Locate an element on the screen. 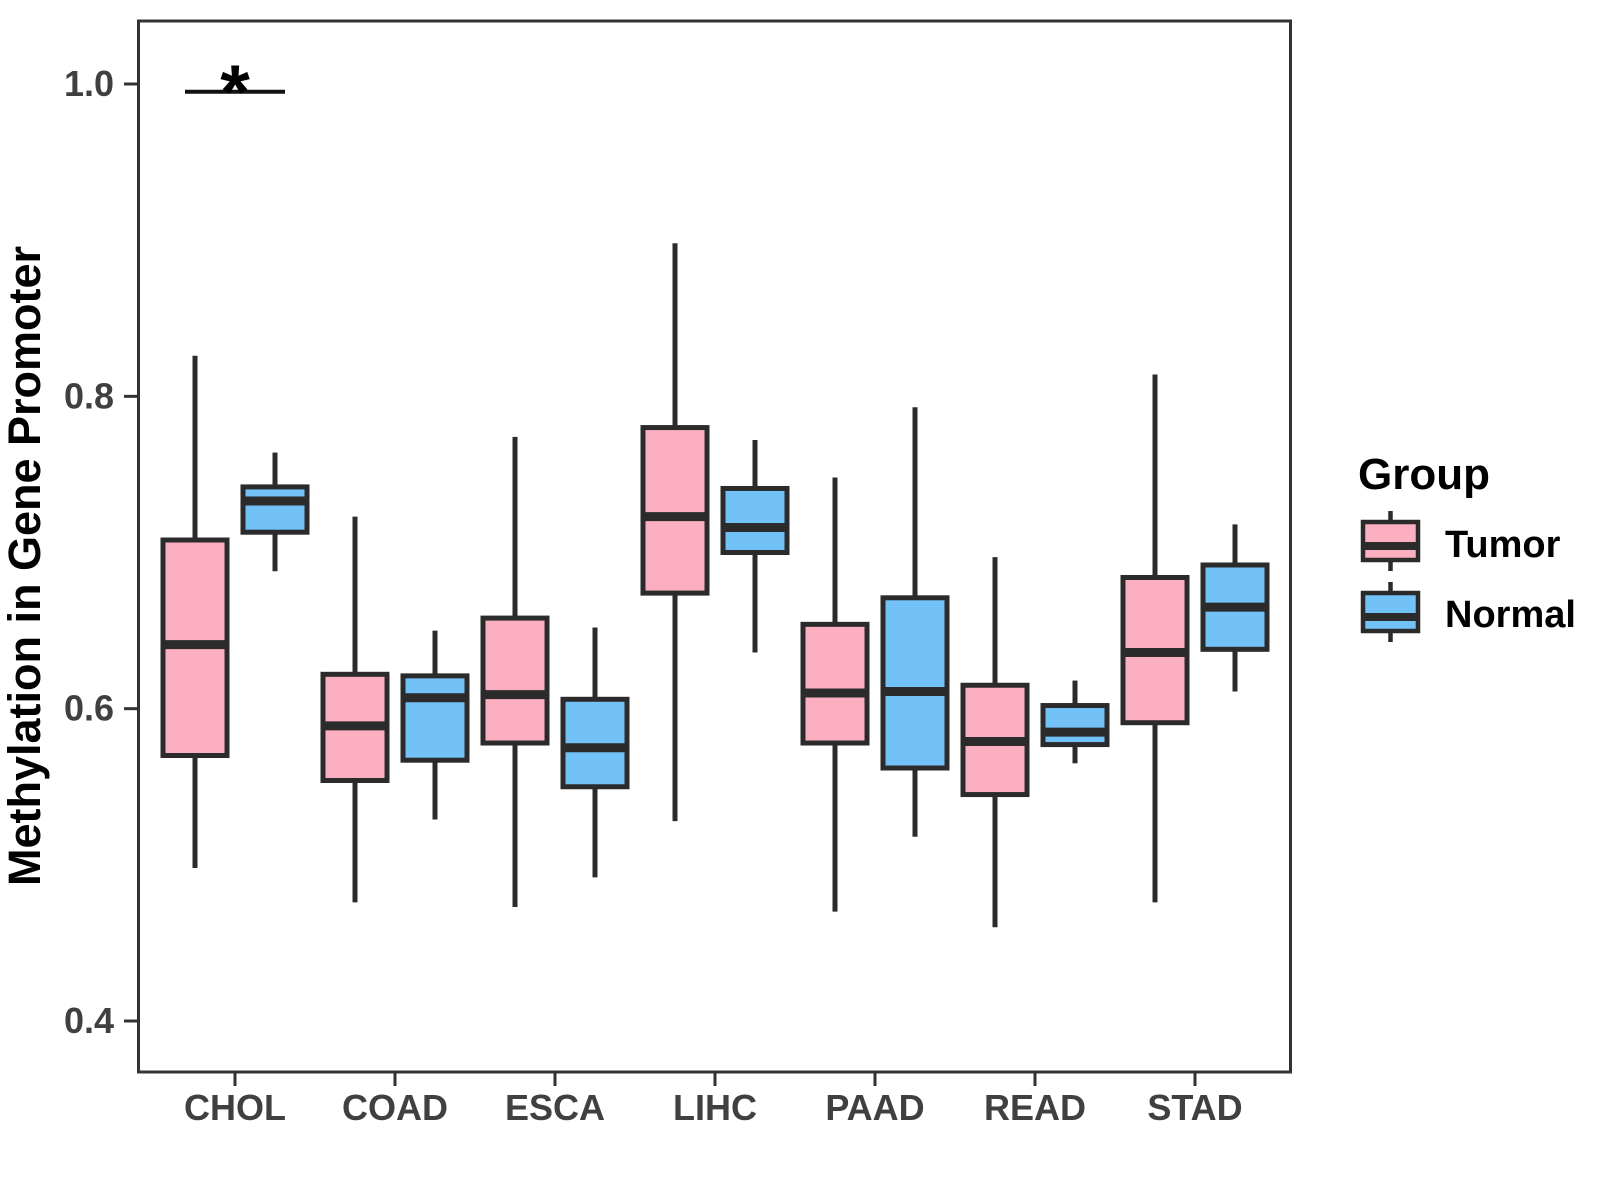  boxplot-normal-esca is located at coordinates (595, 752).